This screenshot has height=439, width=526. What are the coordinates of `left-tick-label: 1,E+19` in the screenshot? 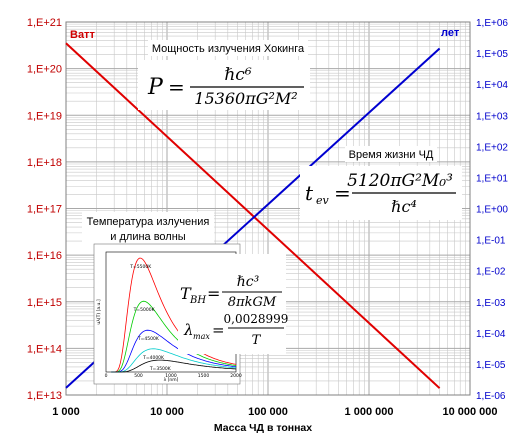 It's located at (44, 116).